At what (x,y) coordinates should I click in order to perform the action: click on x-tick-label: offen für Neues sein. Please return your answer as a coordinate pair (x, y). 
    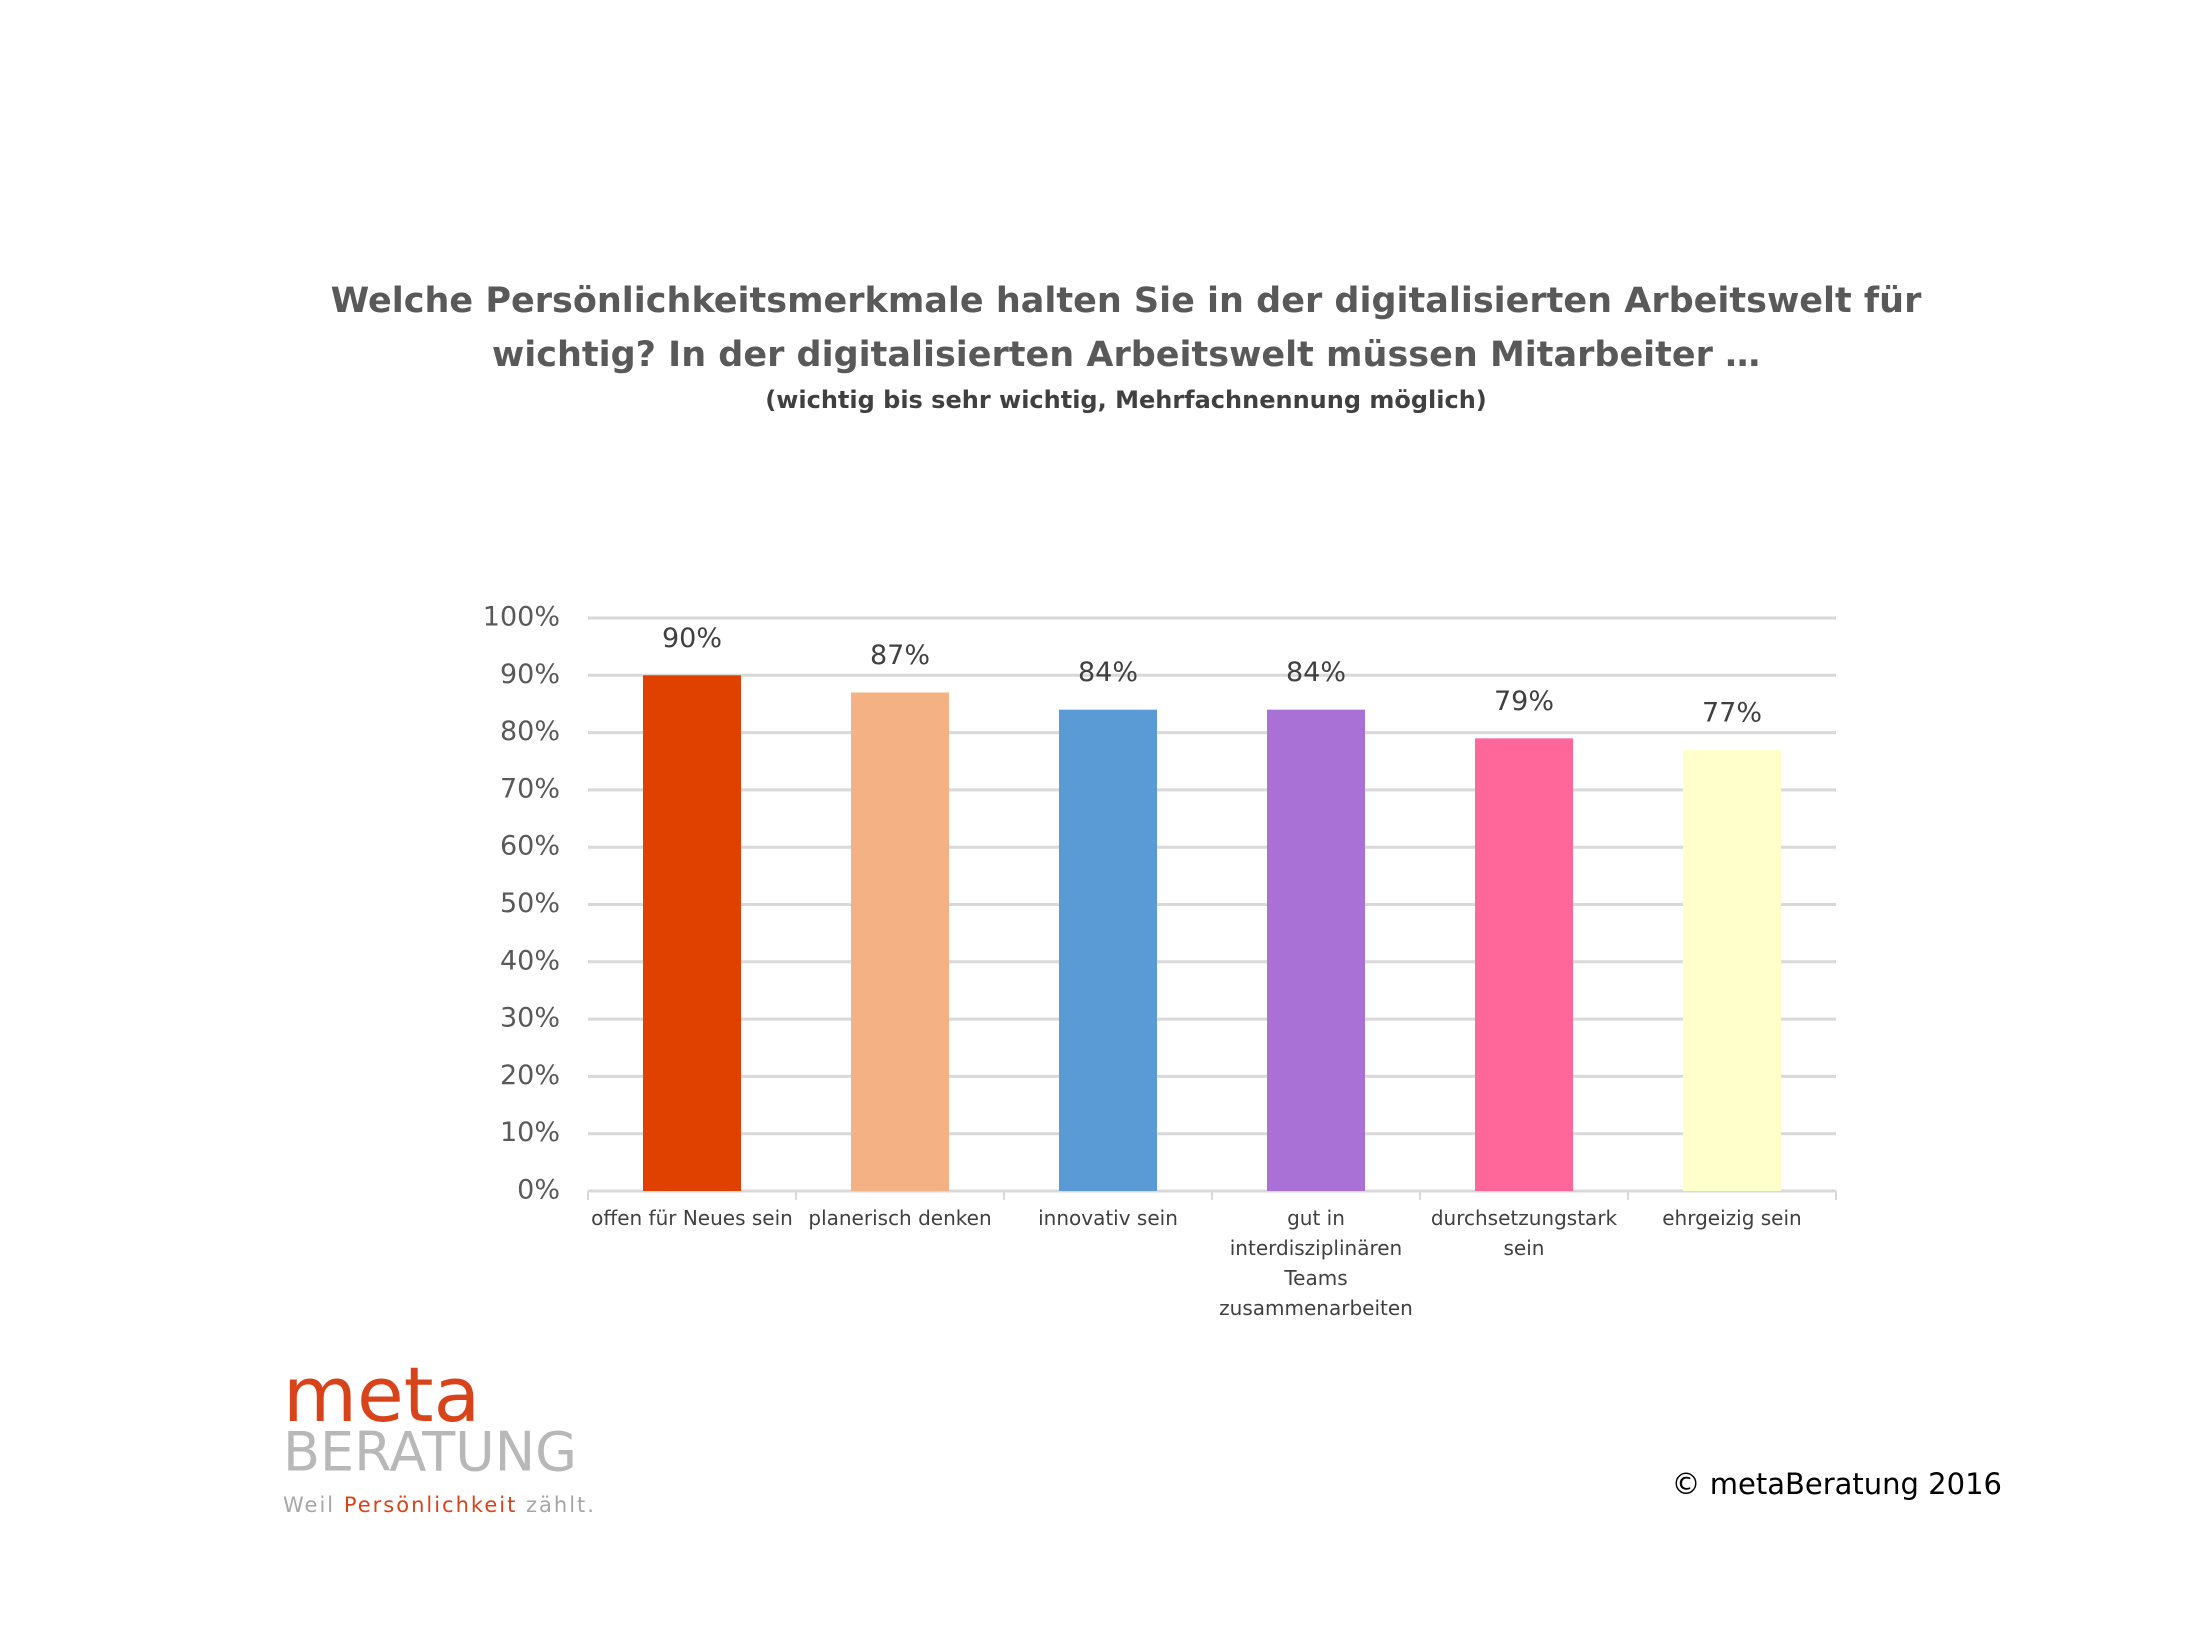
    Looking at the image, I should click on (692, 1218).